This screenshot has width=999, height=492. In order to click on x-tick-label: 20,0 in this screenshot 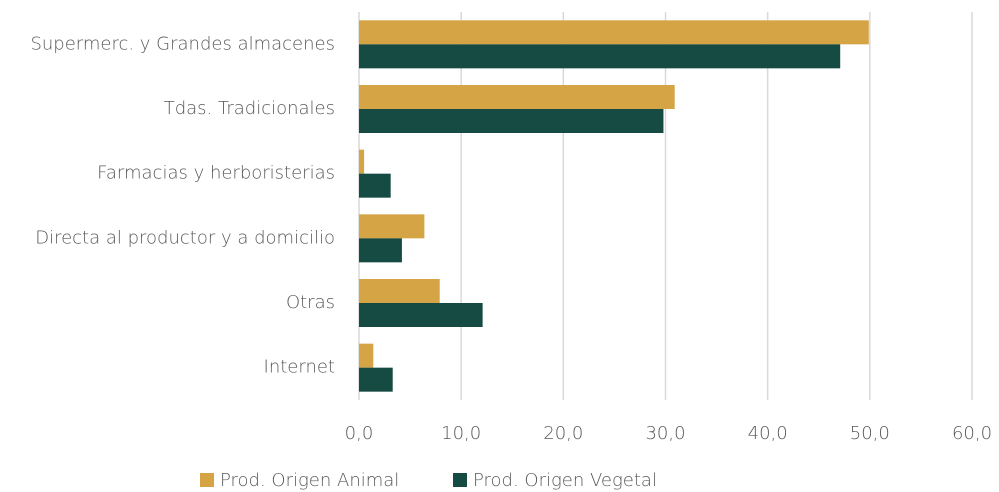, I will do `click(563, 433)`.